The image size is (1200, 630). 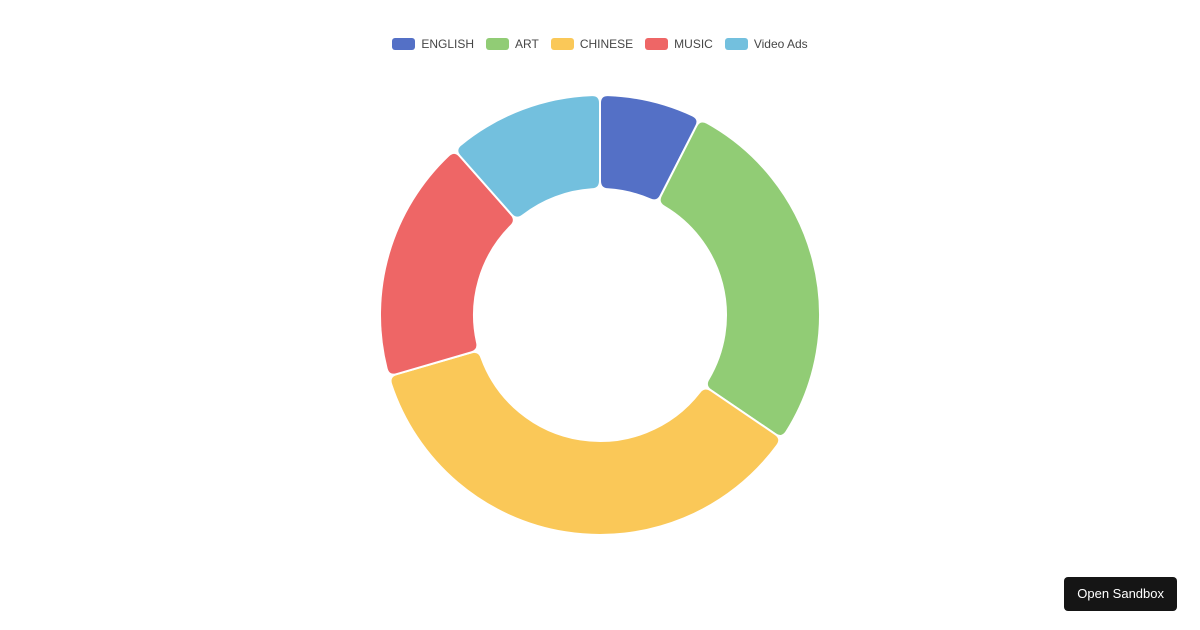 I want to click on chart-legend: ENGLISH ART CHINESE MUSIC Video Ads, so click(x=600, y=44).